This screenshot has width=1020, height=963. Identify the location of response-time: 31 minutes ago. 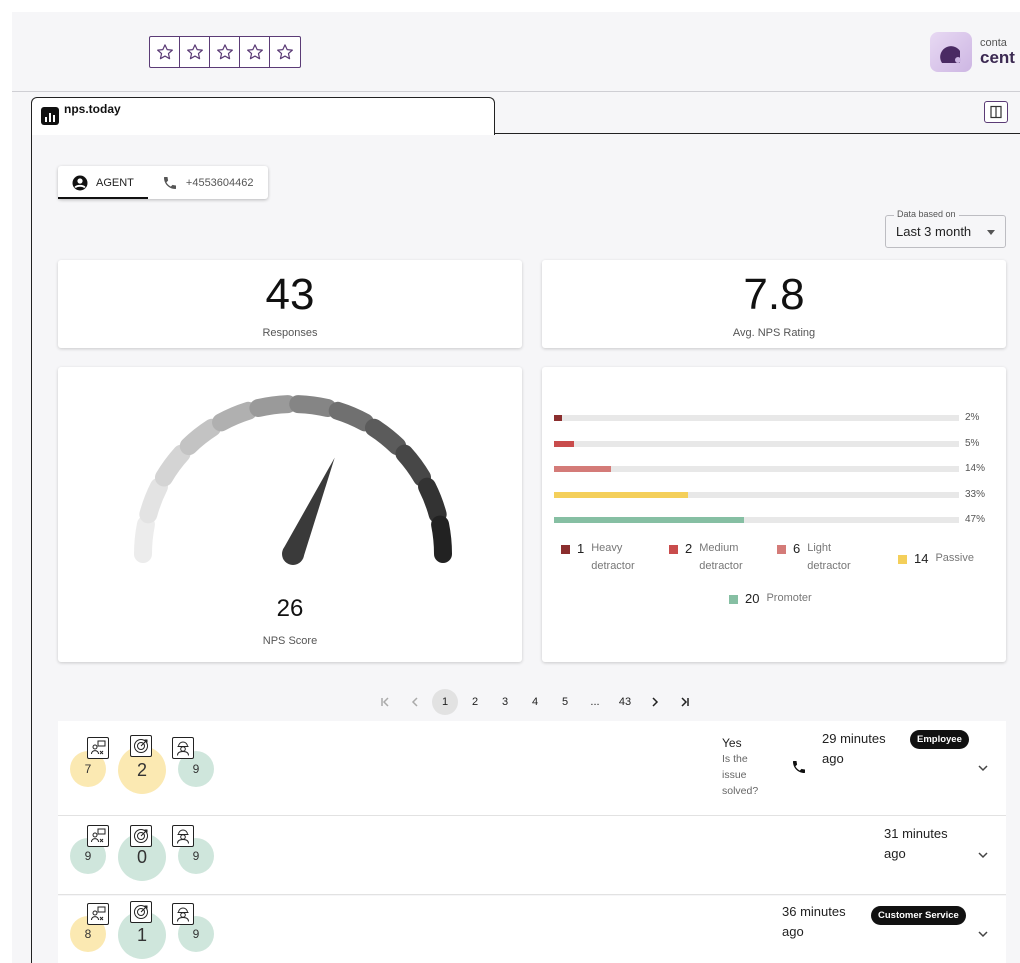
(916, 844).